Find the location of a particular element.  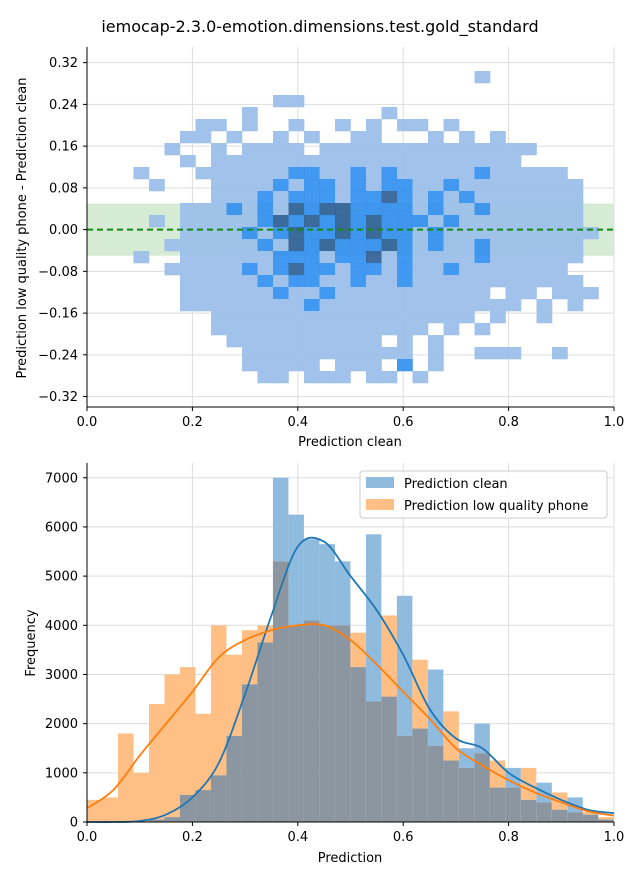

histogram-bar-phone is located at coordinates (125, 777).